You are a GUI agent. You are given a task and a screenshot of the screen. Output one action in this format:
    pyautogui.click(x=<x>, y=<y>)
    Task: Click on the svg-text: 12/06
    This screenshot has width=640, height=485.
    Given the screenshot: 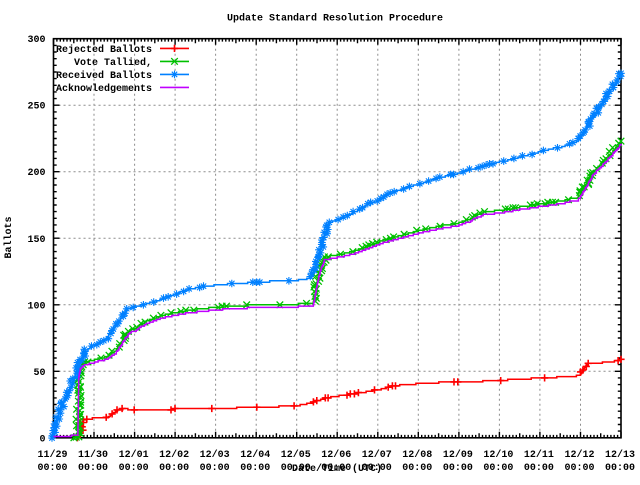 What is the action you would take?
    pyautogui.click(x=336, y=455)
    